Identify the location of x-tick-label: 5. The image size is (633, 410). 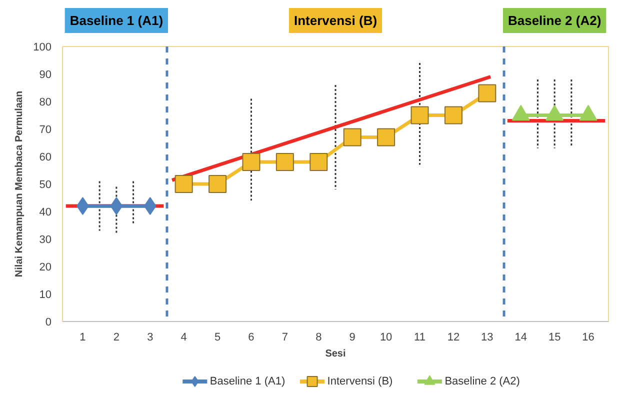
(217, 338).